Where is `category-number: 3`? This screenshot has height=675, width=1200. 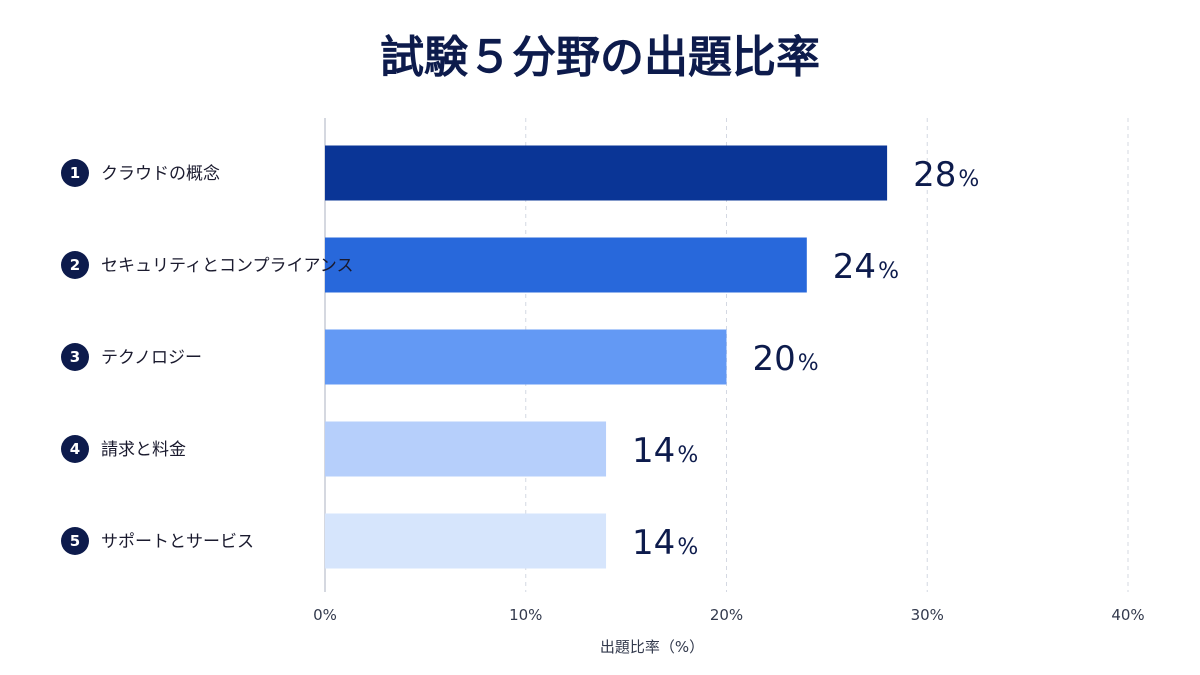 category-number: 3 is located at coordinates (75, 357).